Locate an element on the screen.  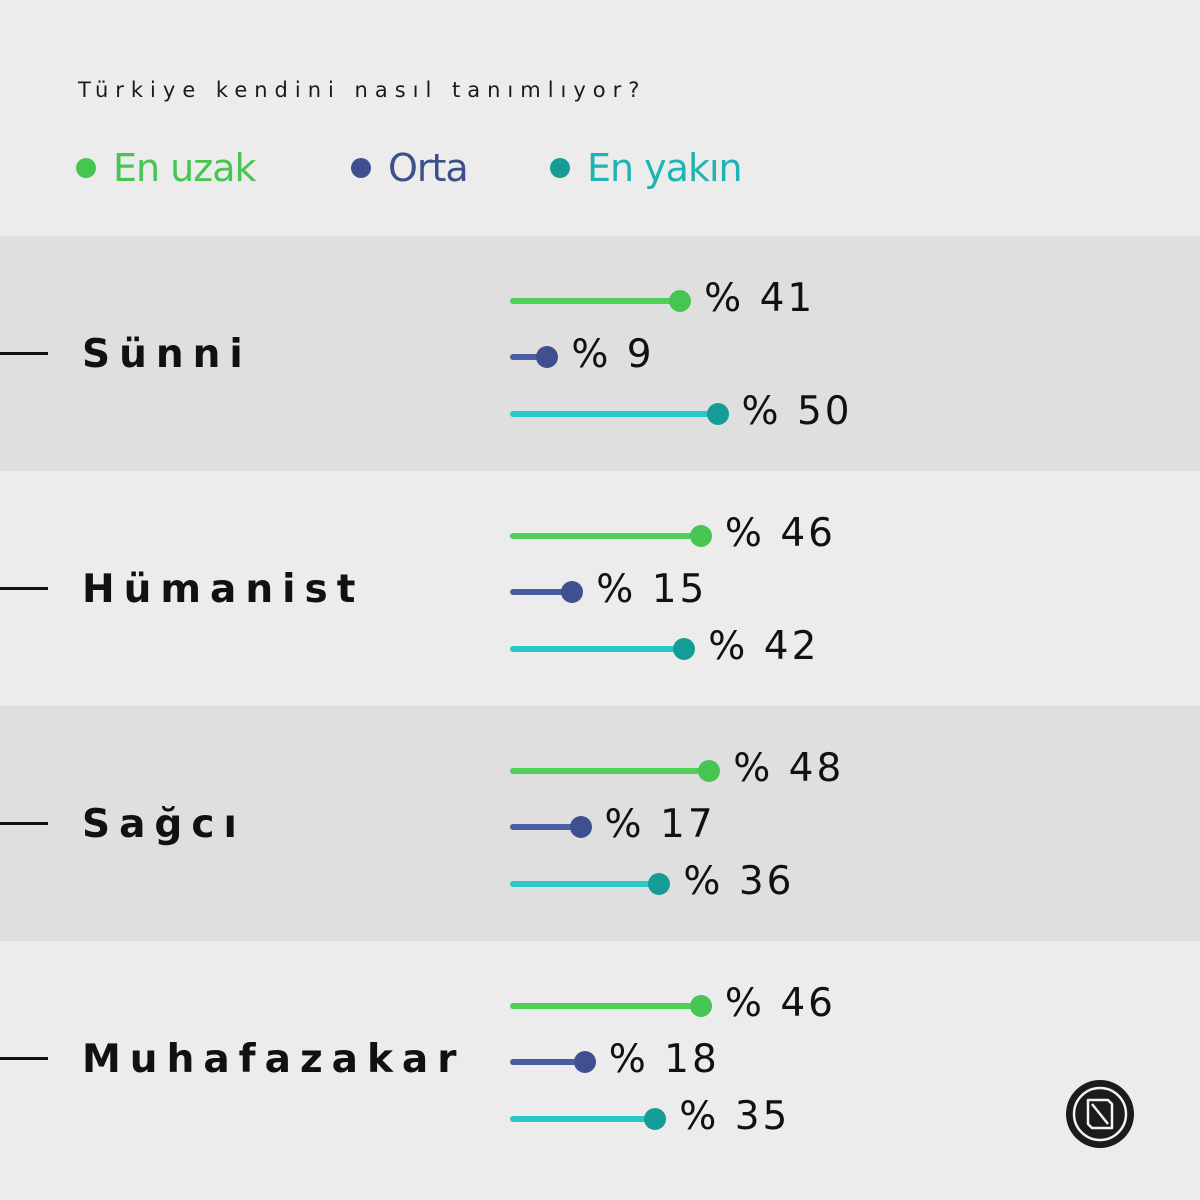
category-label: Sünni is located at coordinates (167, 354).